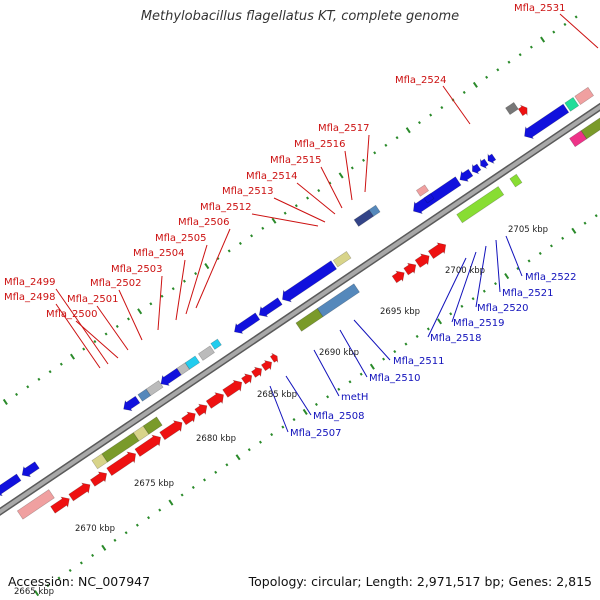  Describe the element at coordinates (226, 207) in the screenshot. I see `gene-label-mfla-2512: Mfla_2512` at that location.